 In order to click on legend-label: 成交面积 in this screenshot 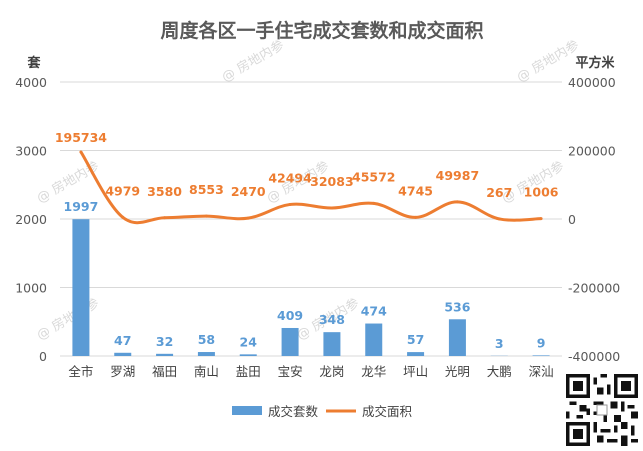, I will do `click(387, 411)`.